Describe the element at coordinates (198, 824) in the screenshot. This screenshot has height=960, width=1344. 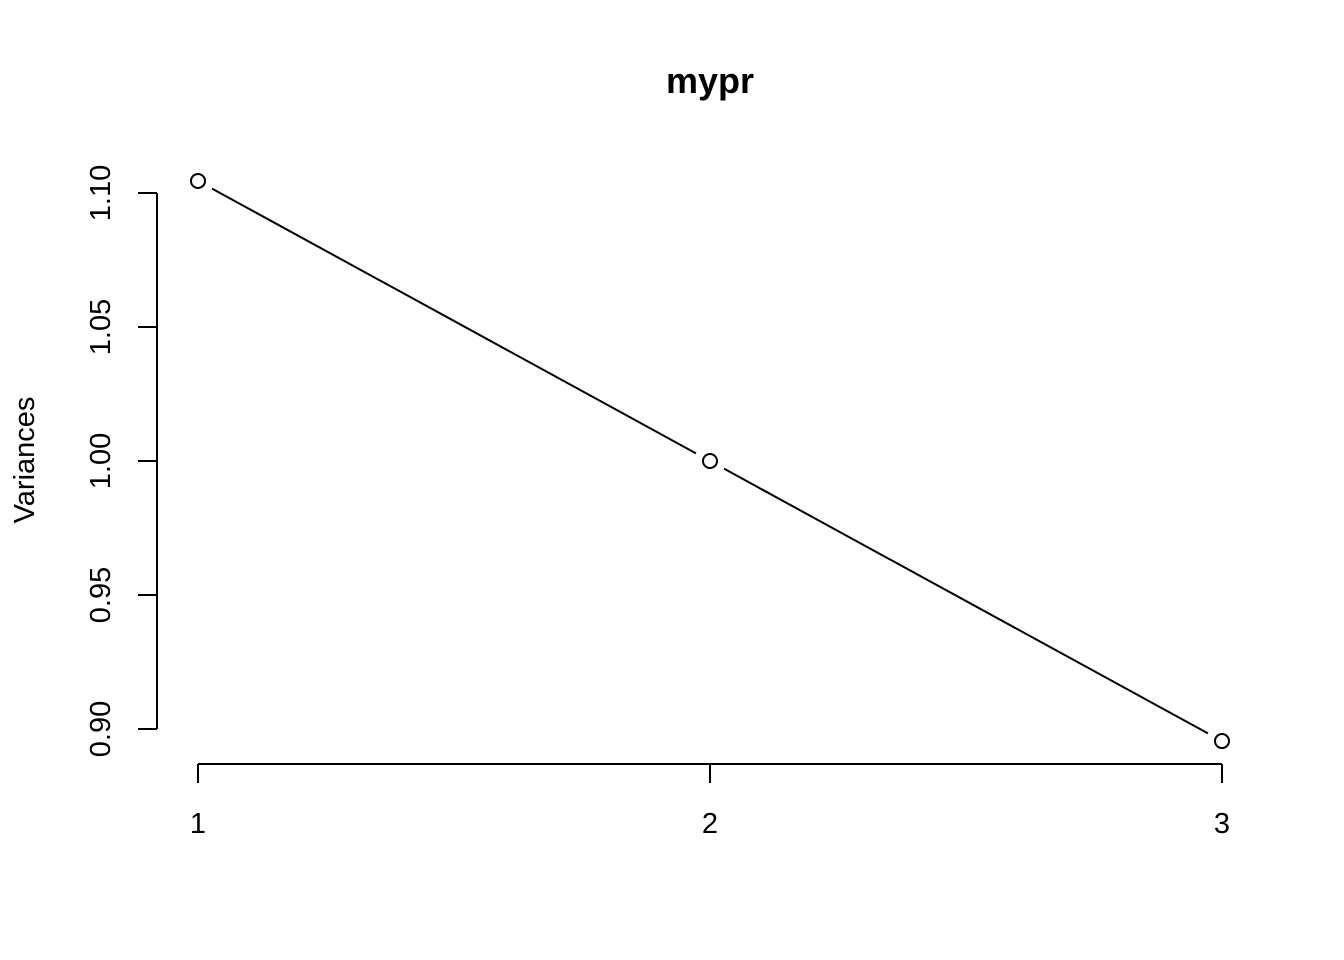
I see `x-tick-label: 1` at that location.